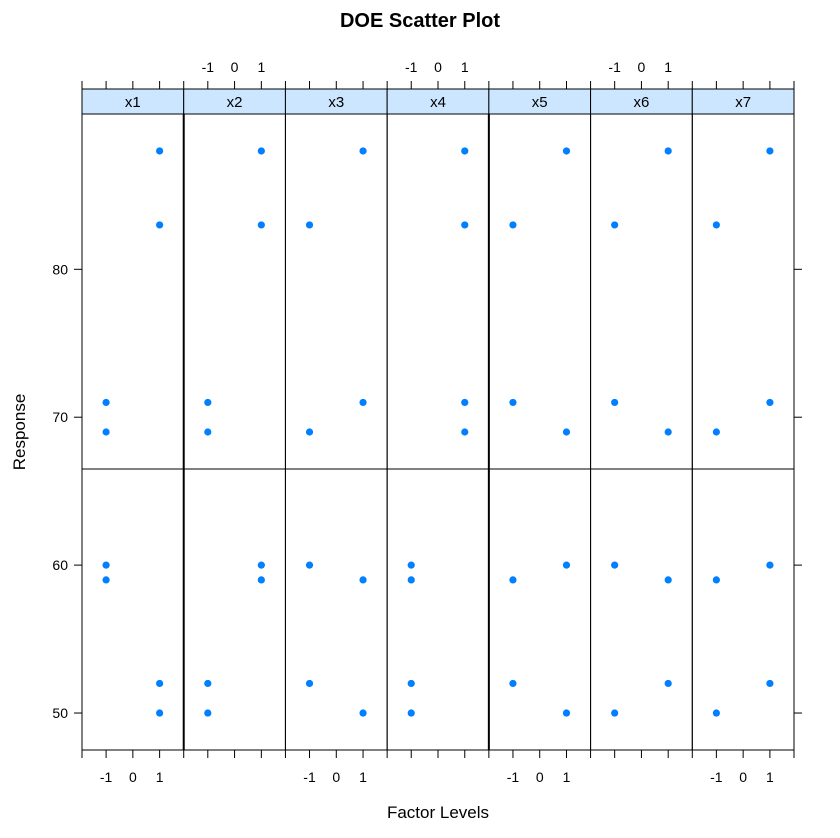 Image resolution: width=840 pixels, height=838 pixels. I want to click on x-tick-label-bottom-x3-1: 1, so click(363, 777).